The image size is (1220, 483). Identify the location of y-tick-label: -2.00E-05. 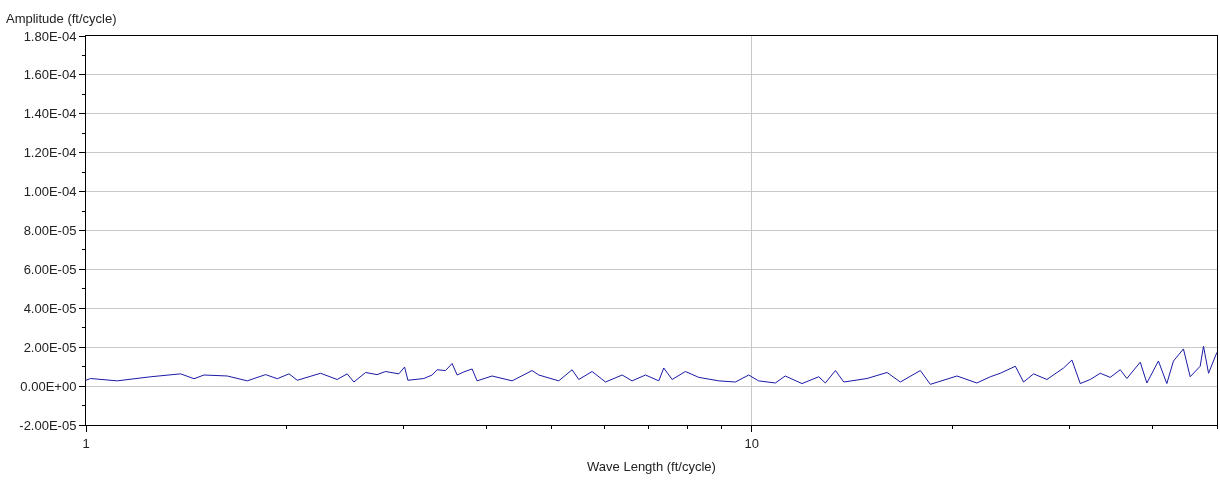
(48, 425).